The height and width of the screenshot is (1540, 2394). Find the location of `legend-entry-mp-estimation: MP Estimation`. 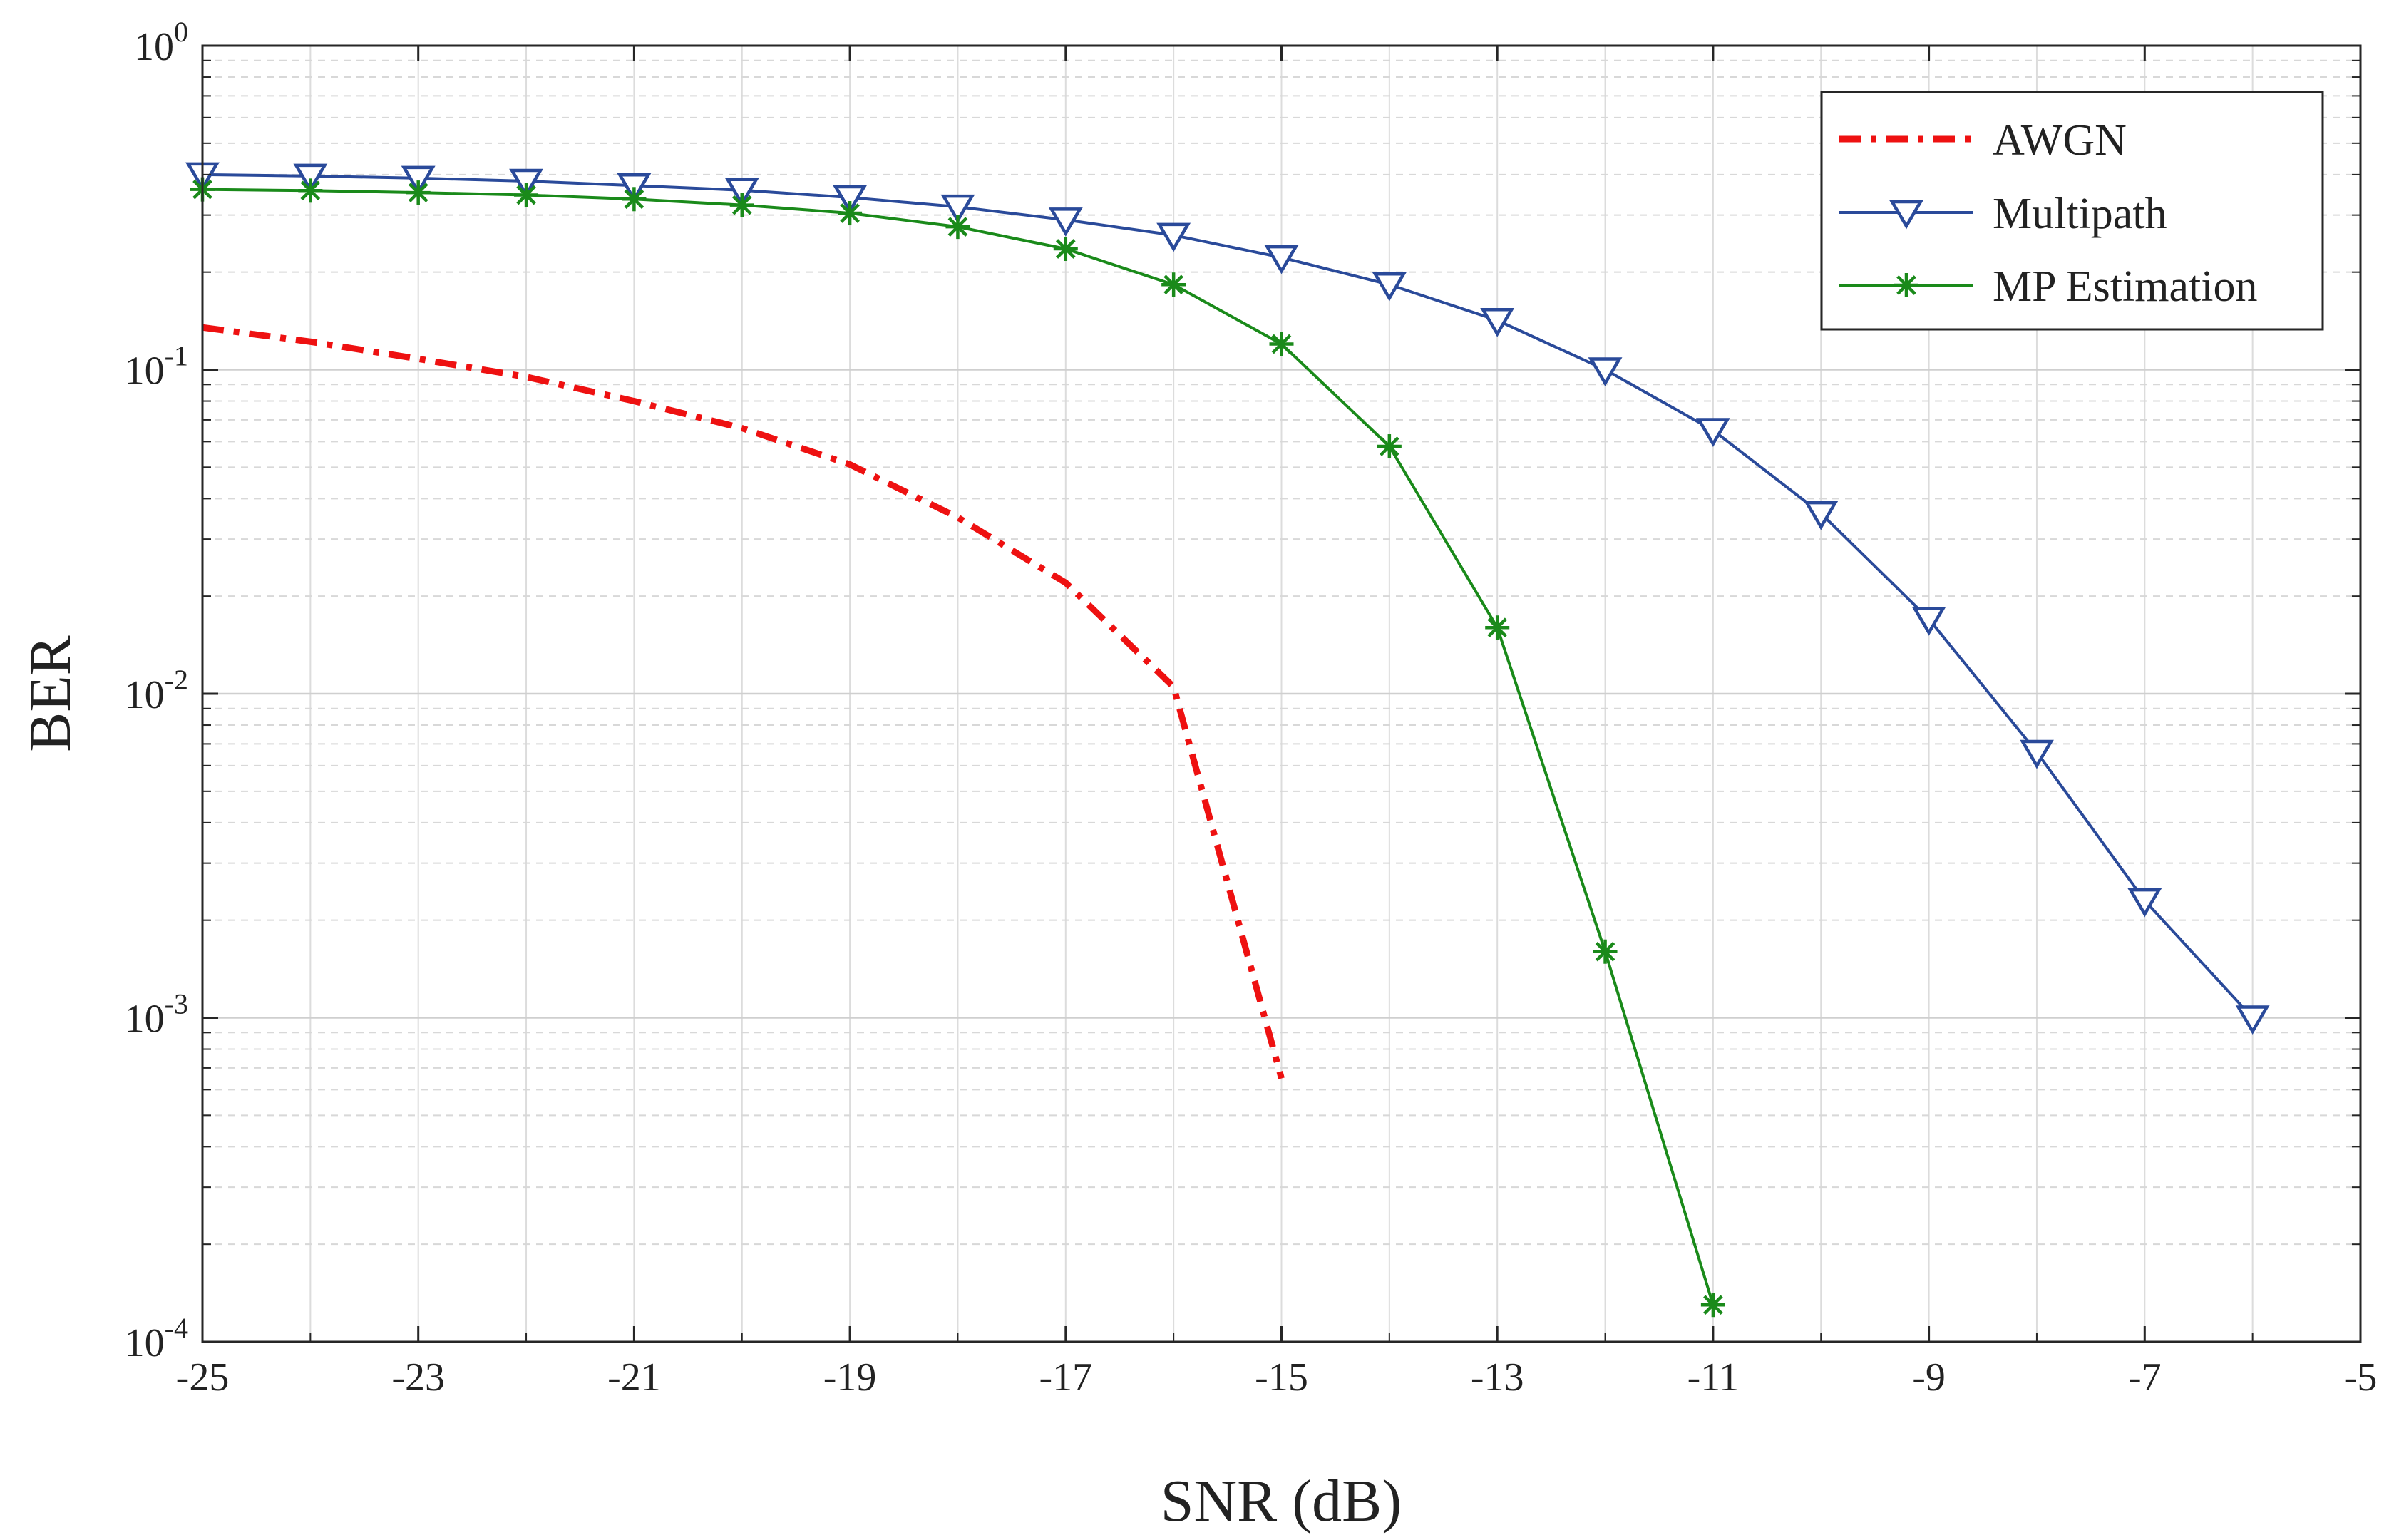

legend-entry-mp-estimation: MP Estimation is located at coordinates (2048, 286).